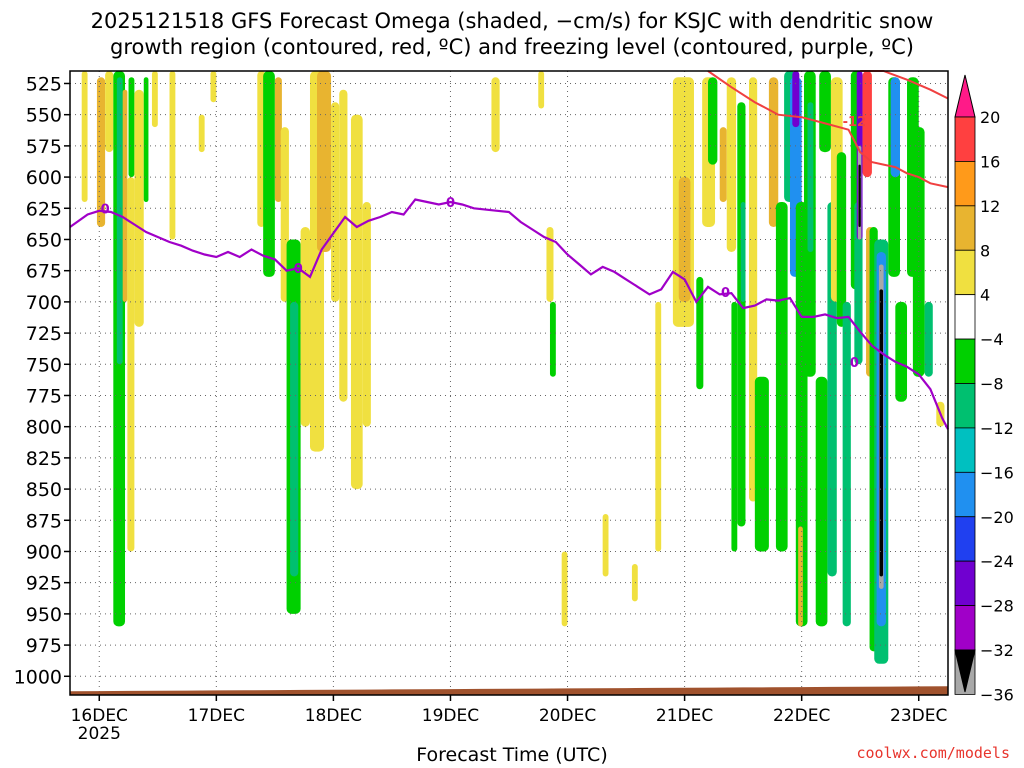  Describe the element at coordinates (801, 716) in the screenshot. I see `x-tick-label-6: 22DEC` at that location.